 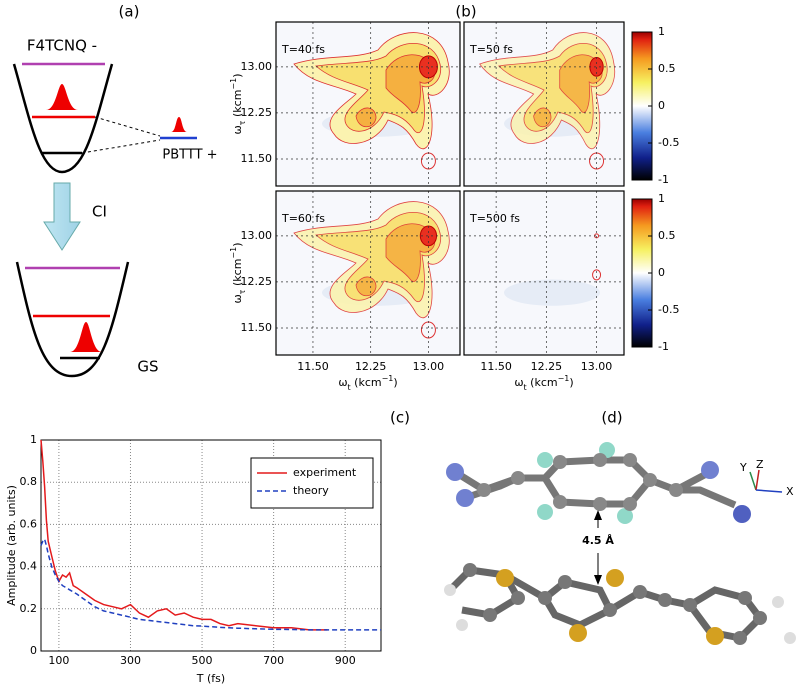 What do you see at coordinates (595, 482) in the screenshot?
I see `molecule-top` at bounding box center [595, 482].